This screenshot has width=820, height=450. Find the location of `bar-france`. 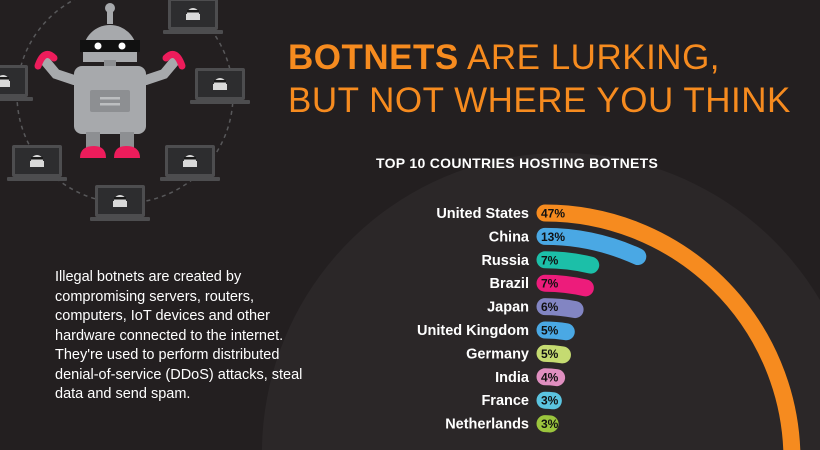

bar-france is located at coordinates (549, 400).